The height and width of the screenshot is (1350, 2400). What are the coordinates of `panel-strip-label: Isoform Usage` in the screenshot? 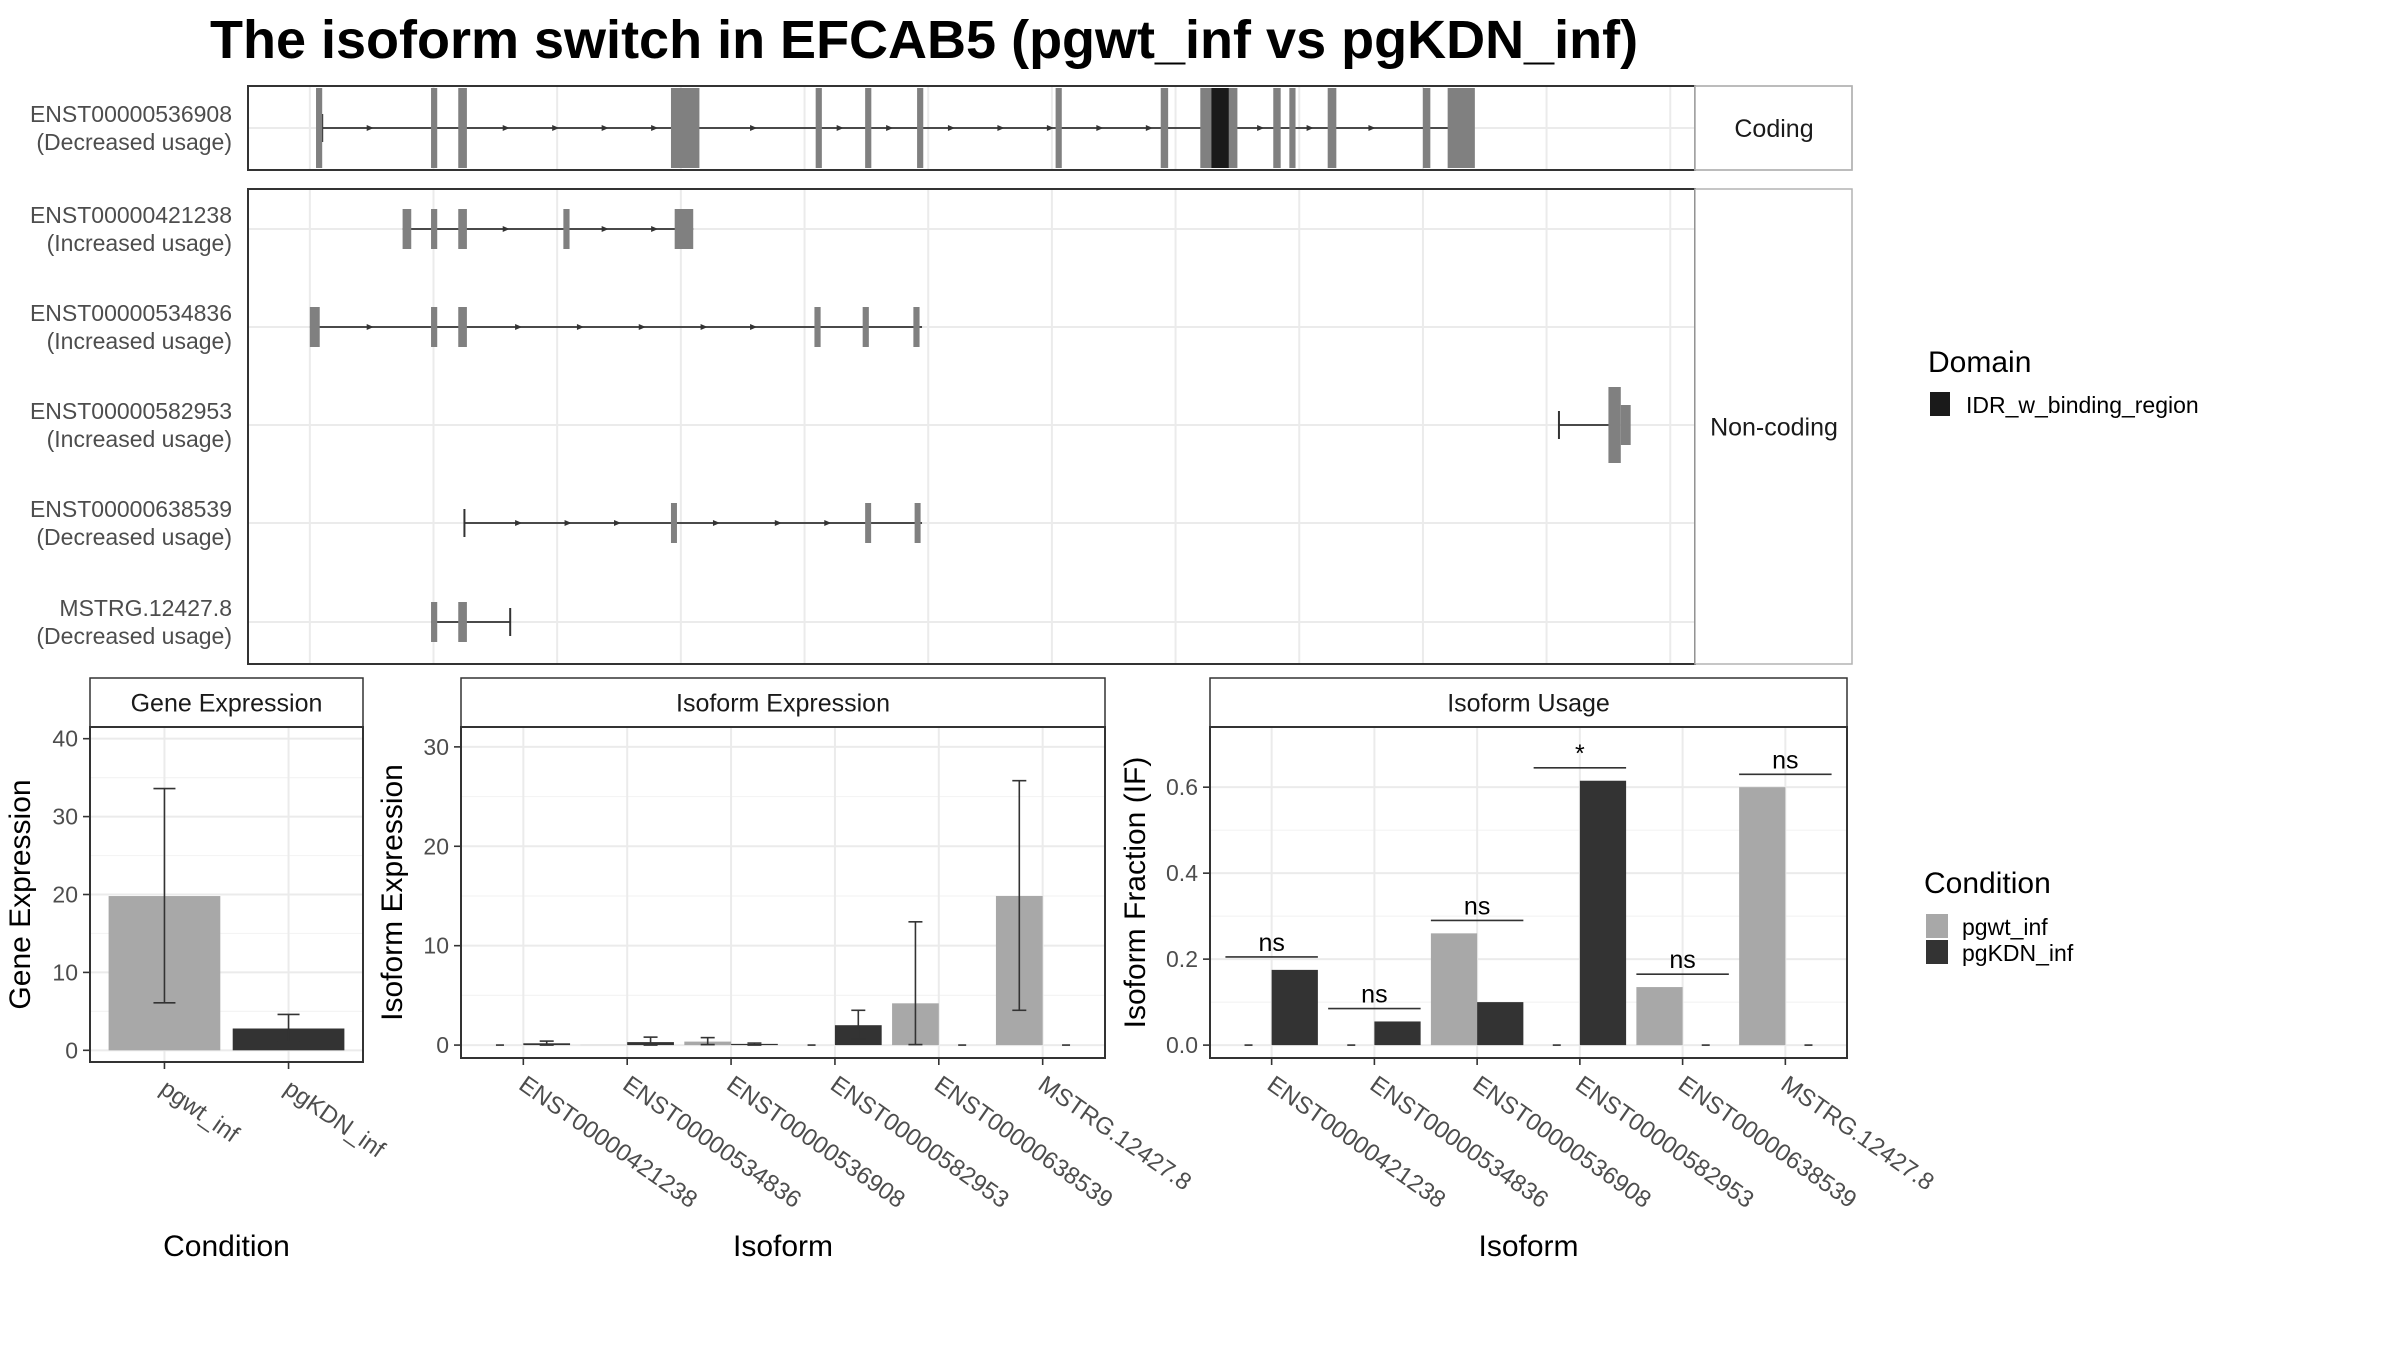 It's located at (1528, 704).